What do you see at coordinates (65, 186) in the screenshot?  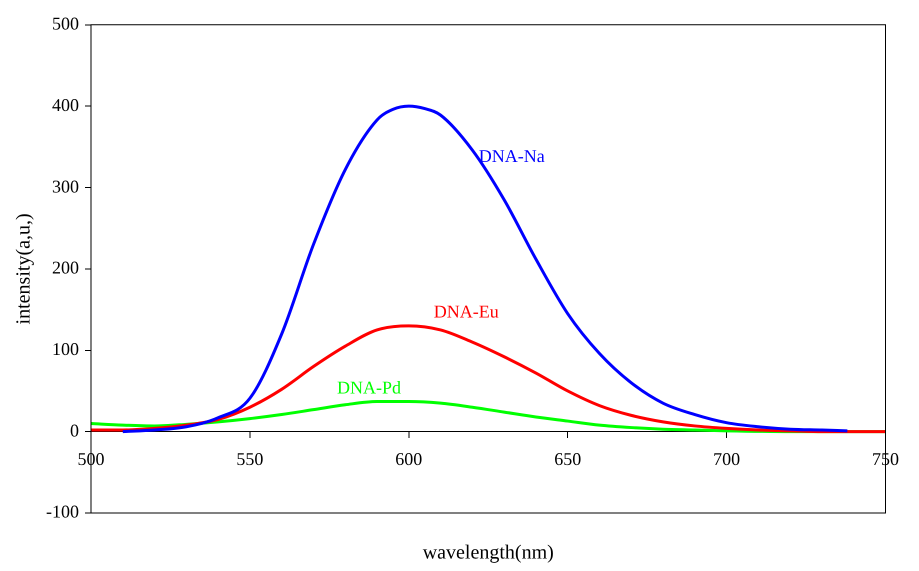 I see `y-tick-label: 300` at bounding box center [65, 186].